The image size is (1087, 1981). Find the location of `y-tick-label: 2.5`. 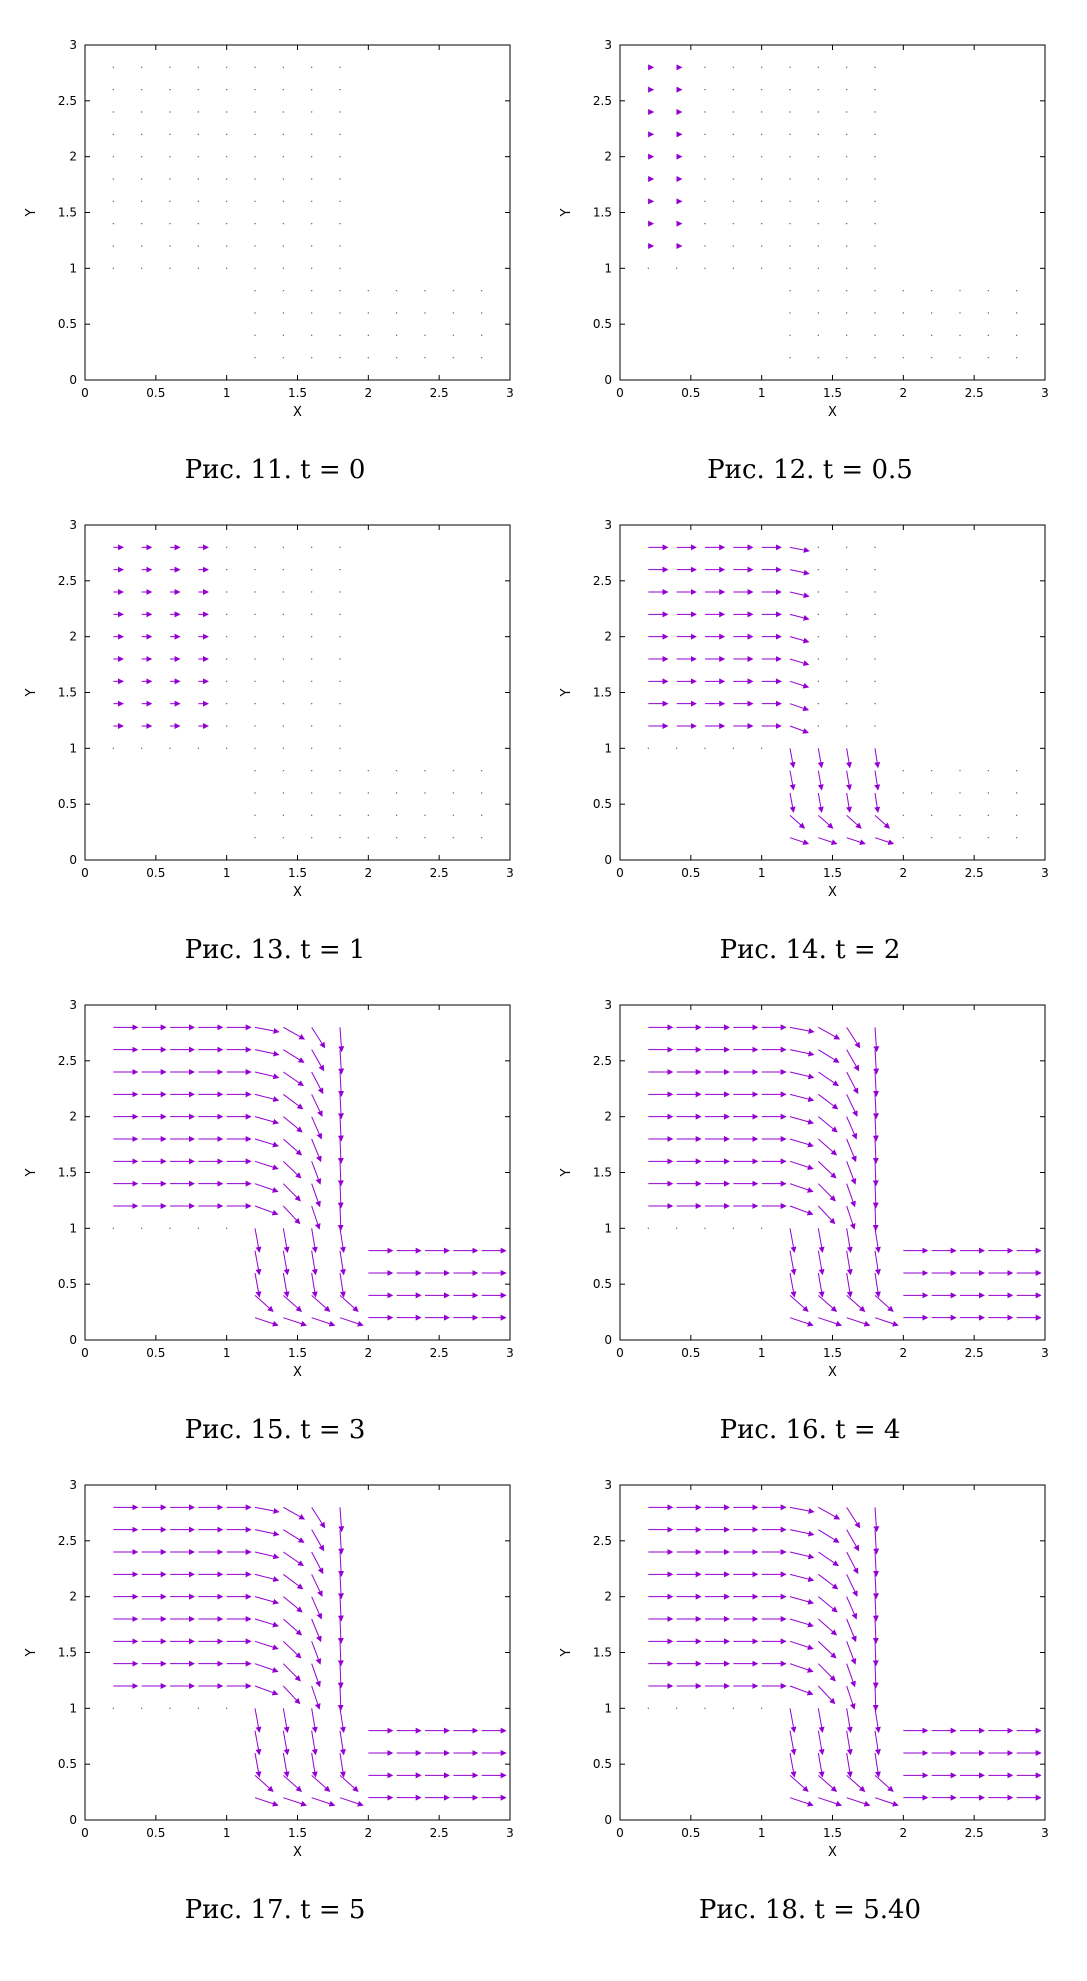

y-tick-label: 2.5 is located at coordinates (67, 101).